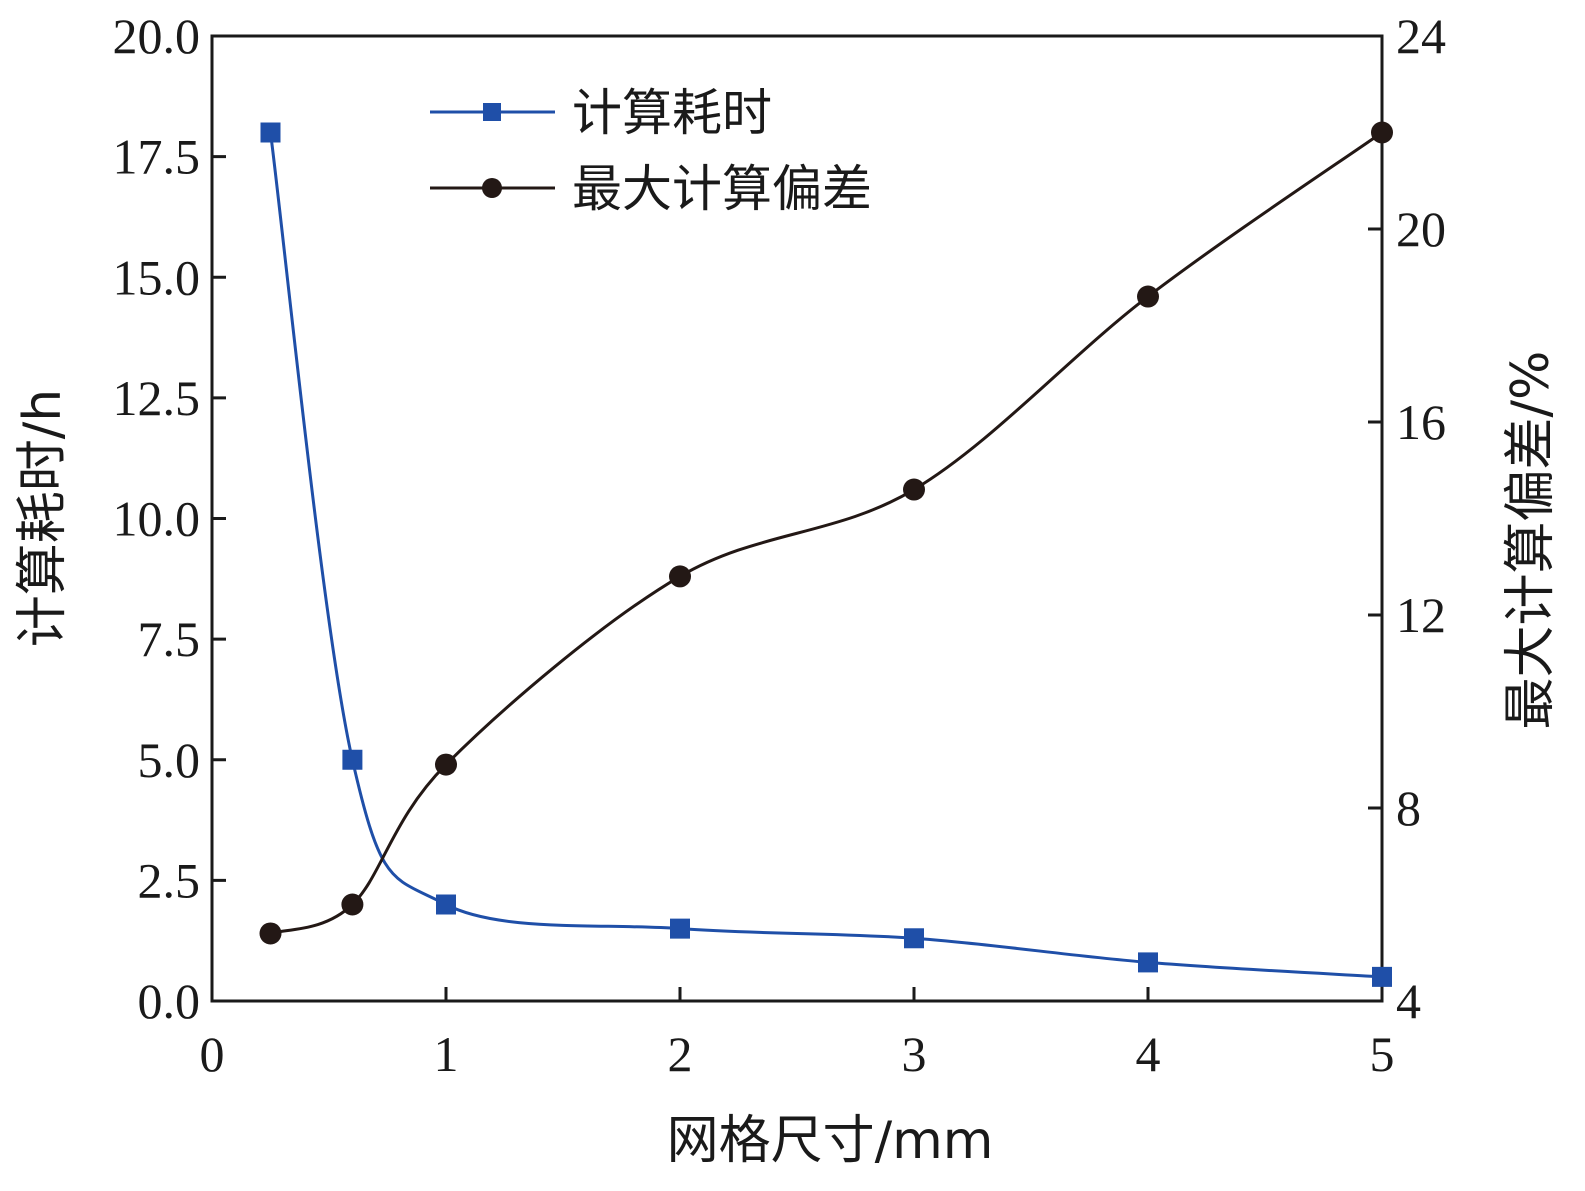 Image resolution: width=1585 pixels, height=1191 pixels. Describe the element at coordinates (1421, 422) in the screenshot. I see `y2-tick-label: 16` at that location.